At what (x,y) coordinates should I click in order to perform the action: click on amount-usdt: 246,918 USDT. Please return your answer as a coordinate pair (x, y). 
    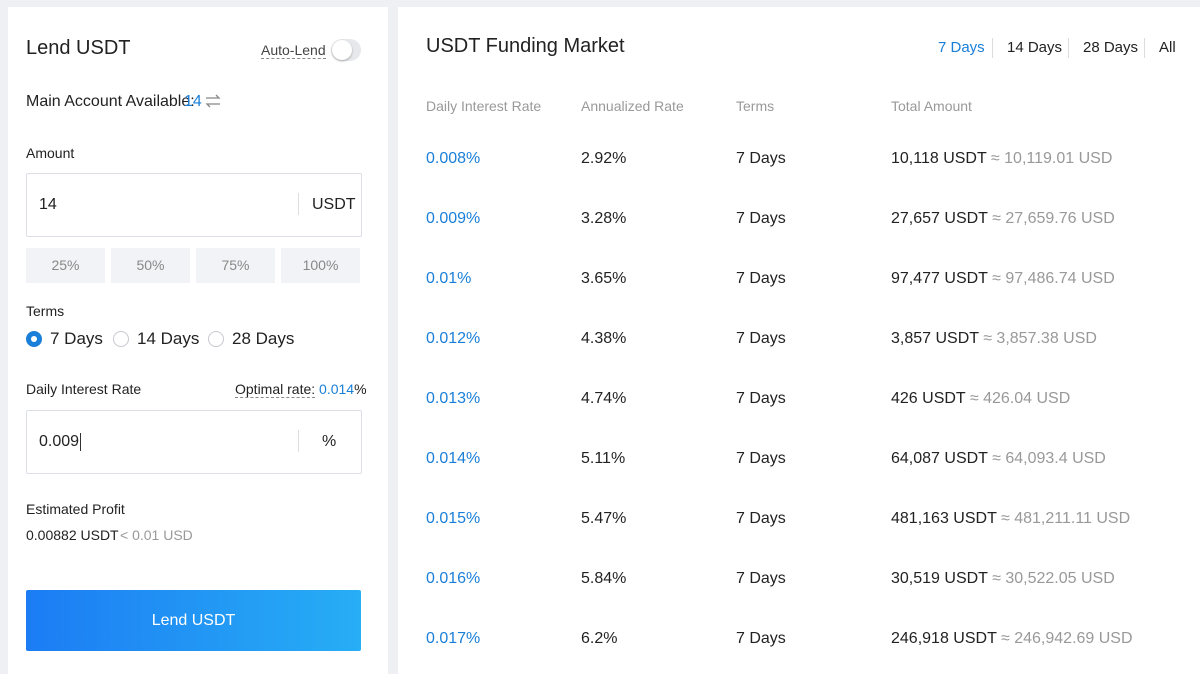
    Looking at the image, I should click on (944, 638).